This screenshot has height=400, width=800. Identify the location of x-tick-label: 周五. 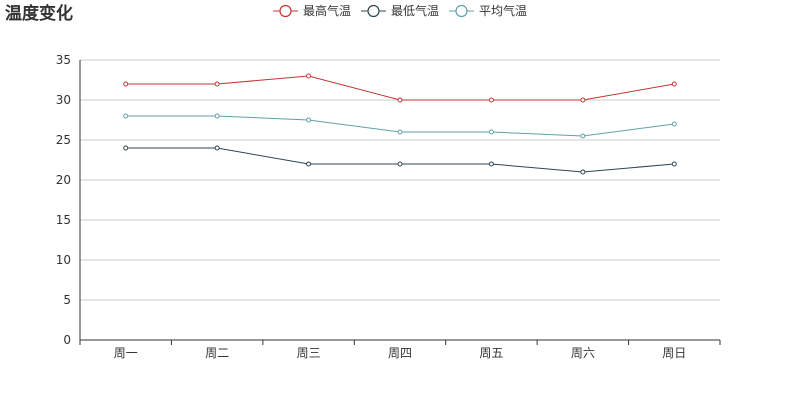
(491, 353).